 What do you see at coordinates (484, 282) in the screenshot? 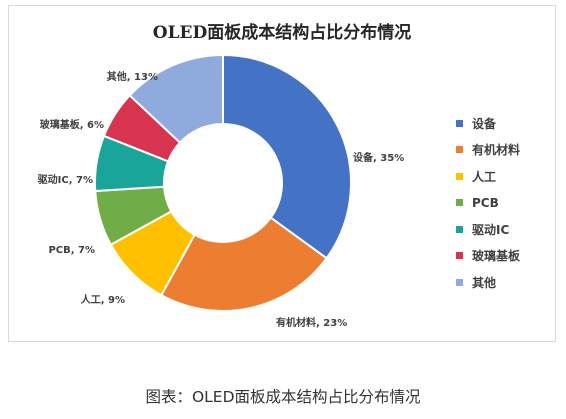
I see `legend-label: 其他` at bounding box center [484, 282].